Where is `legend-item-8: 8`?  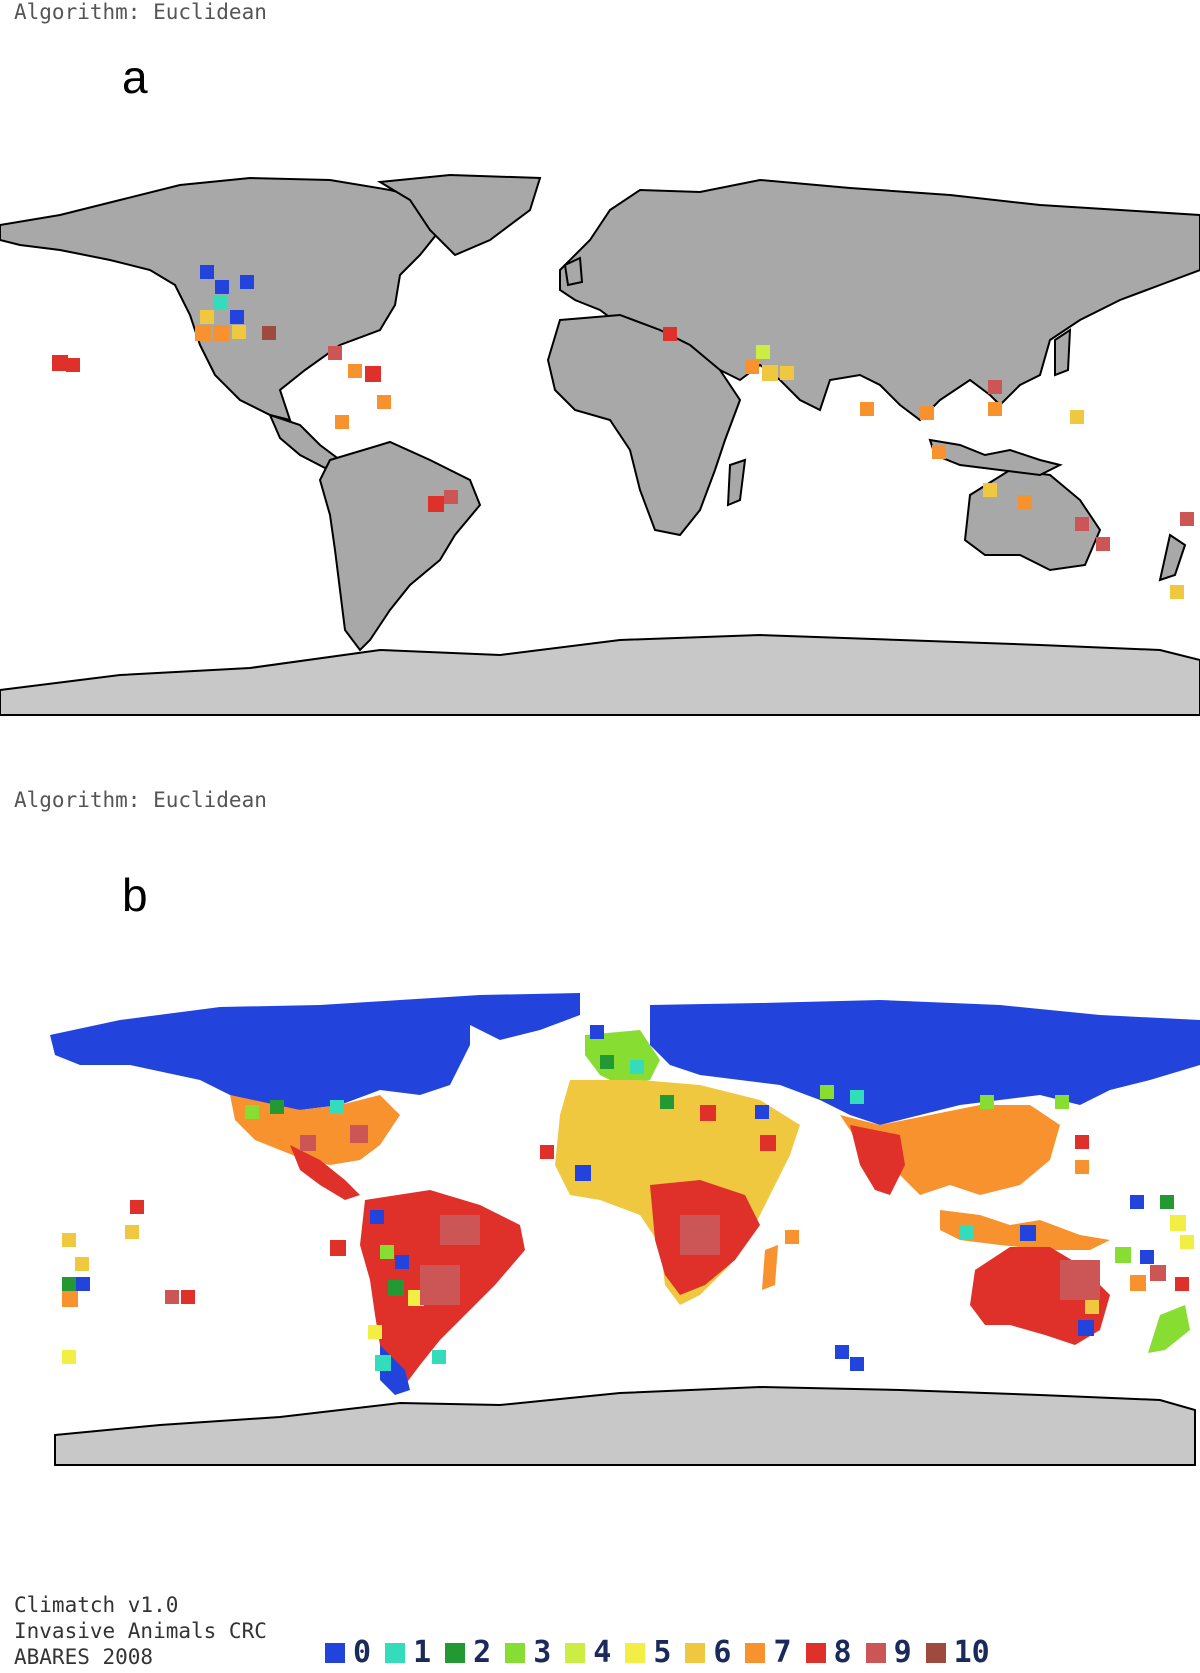 legend-item-8: 8 is located at coordinates (828, 1652).